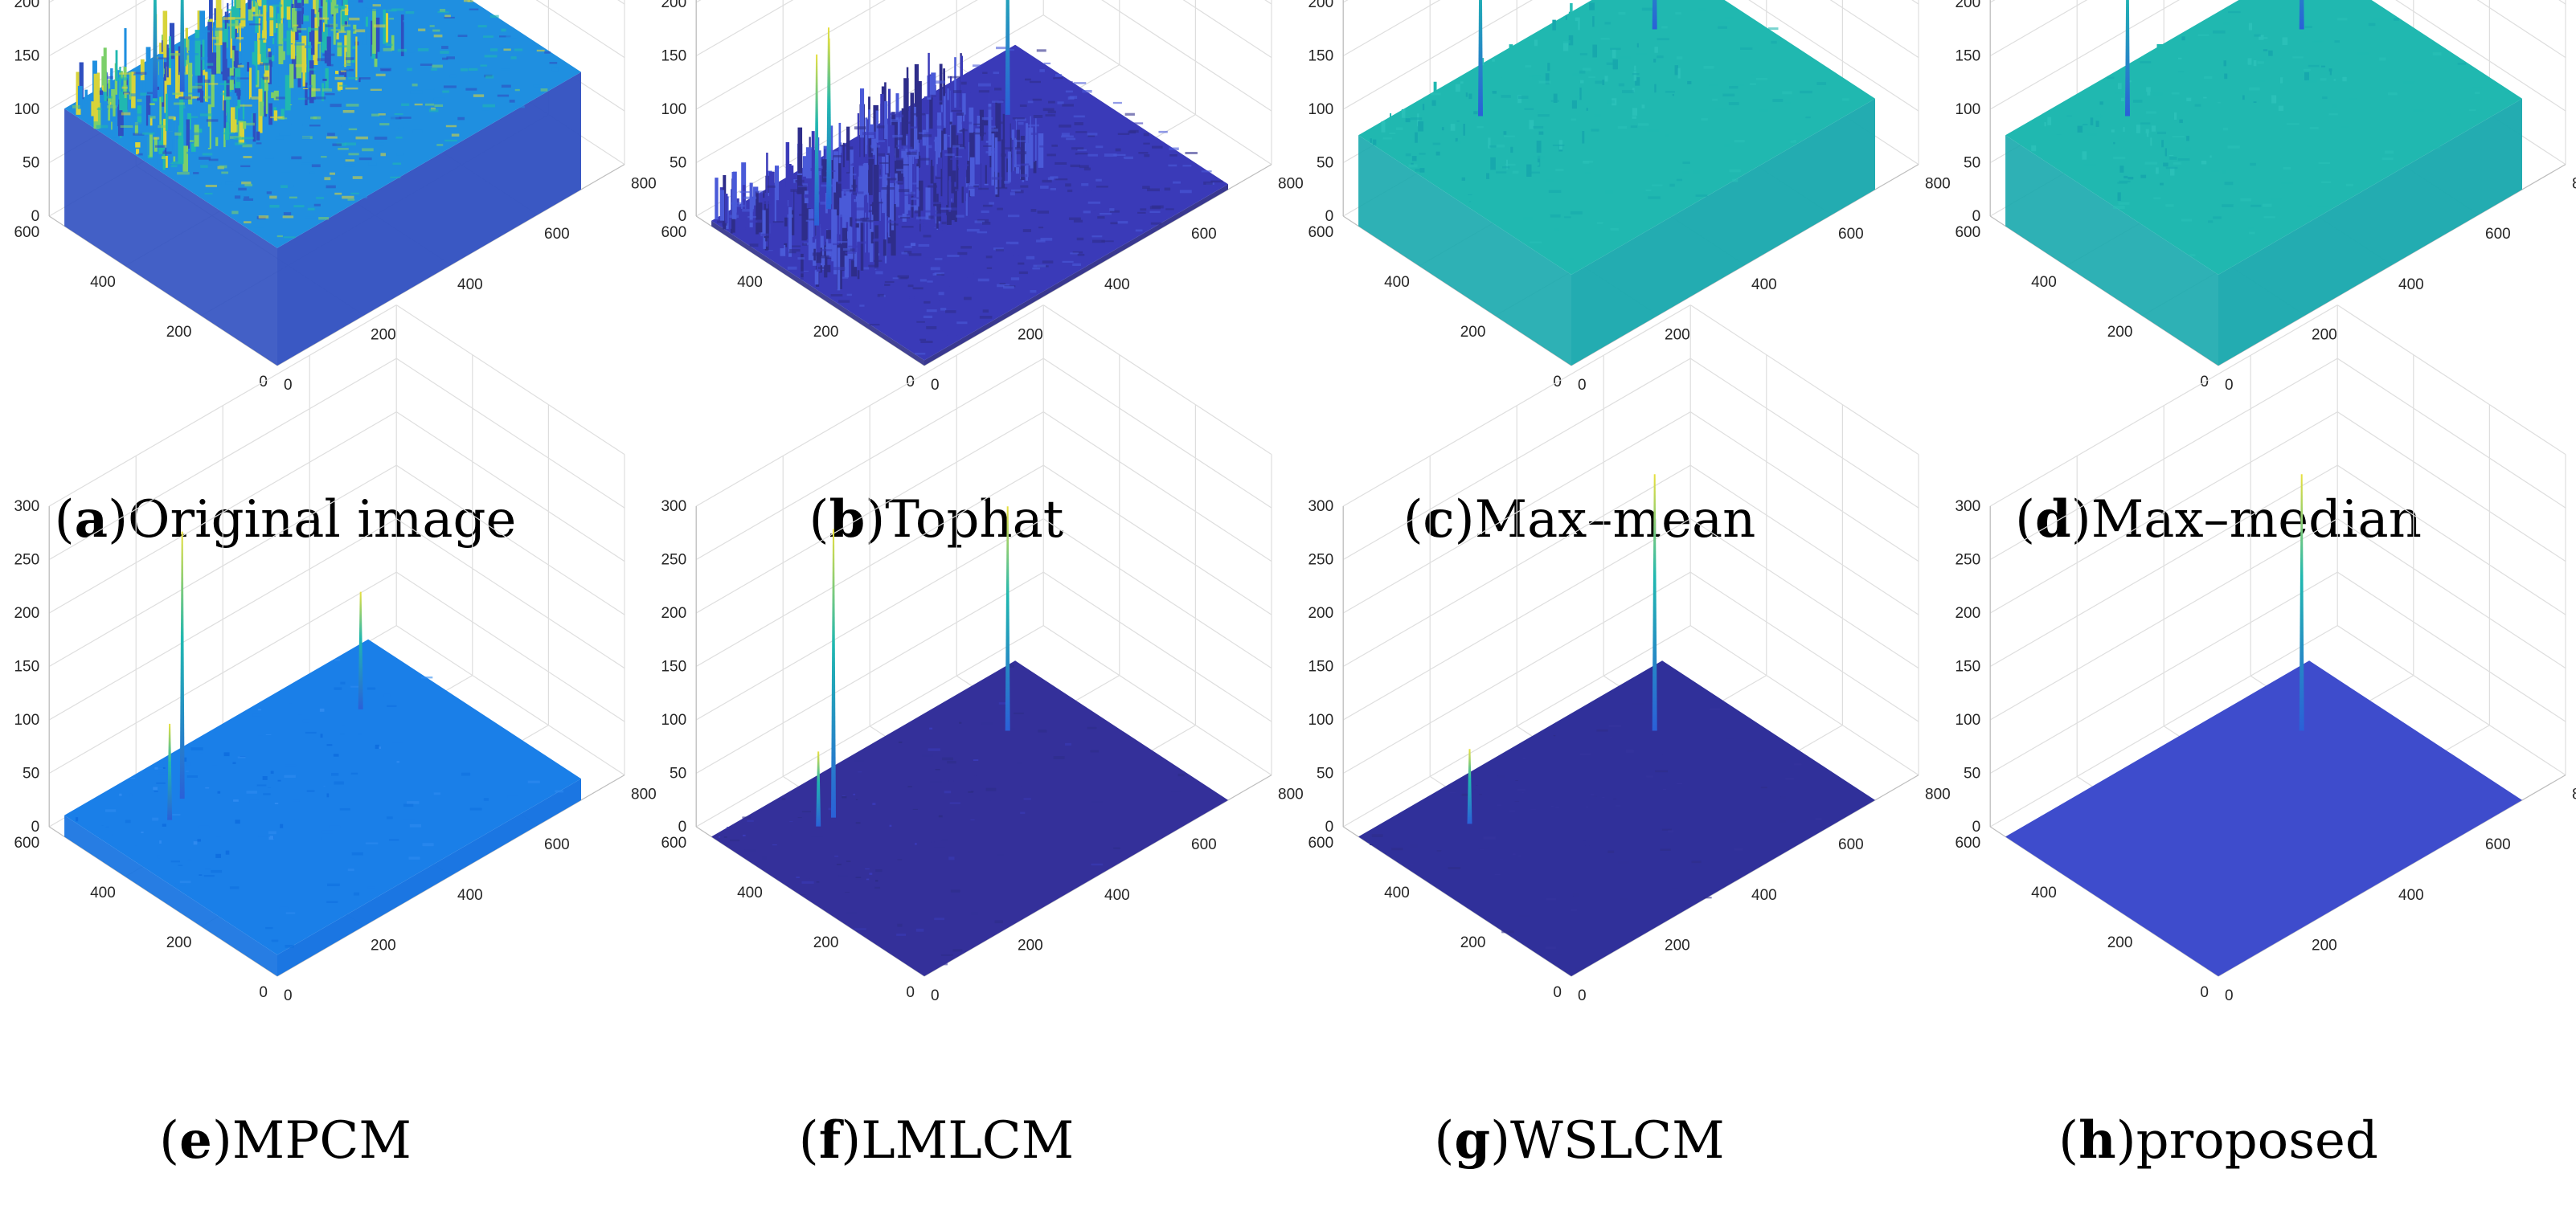  I want to click on peaks, so click(2214, 58).